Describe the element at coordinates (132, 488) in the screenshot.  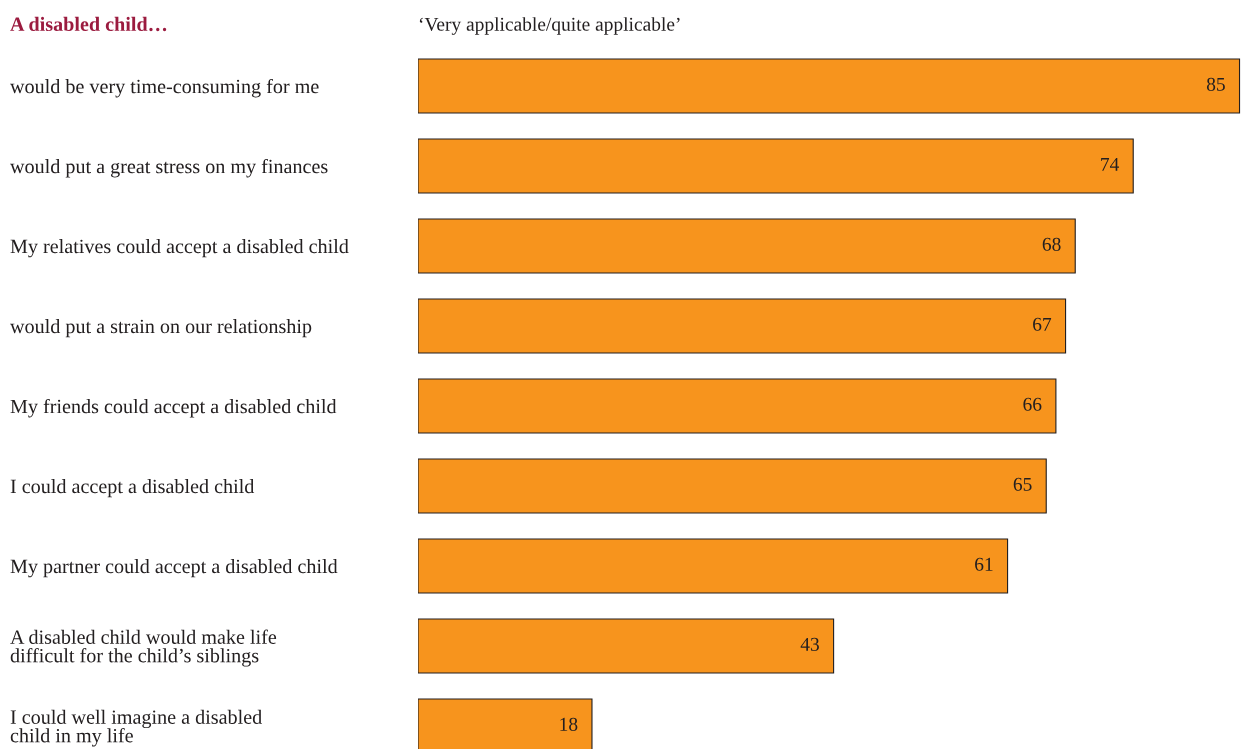
I see `y-tick-label: I could accept a disabled child` at that location.